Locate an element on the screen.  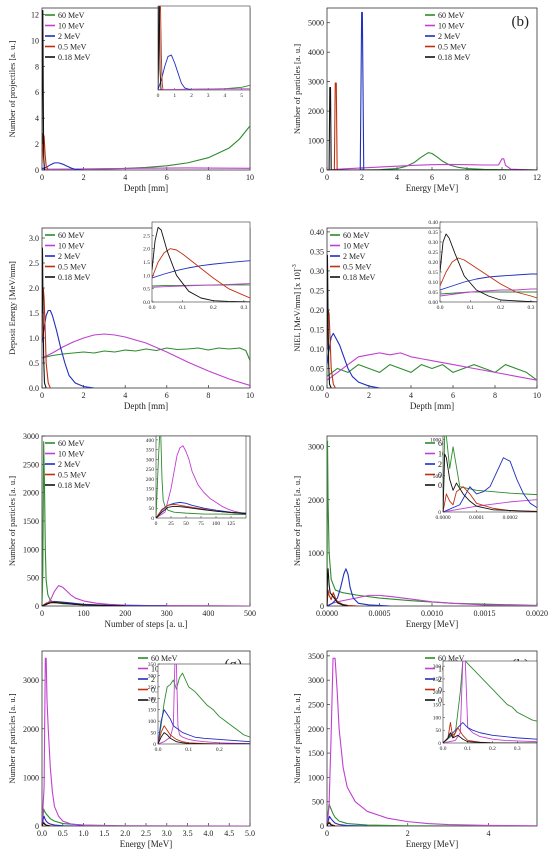
y-tick-label: 0.05 is located at coordinates (317, 368).